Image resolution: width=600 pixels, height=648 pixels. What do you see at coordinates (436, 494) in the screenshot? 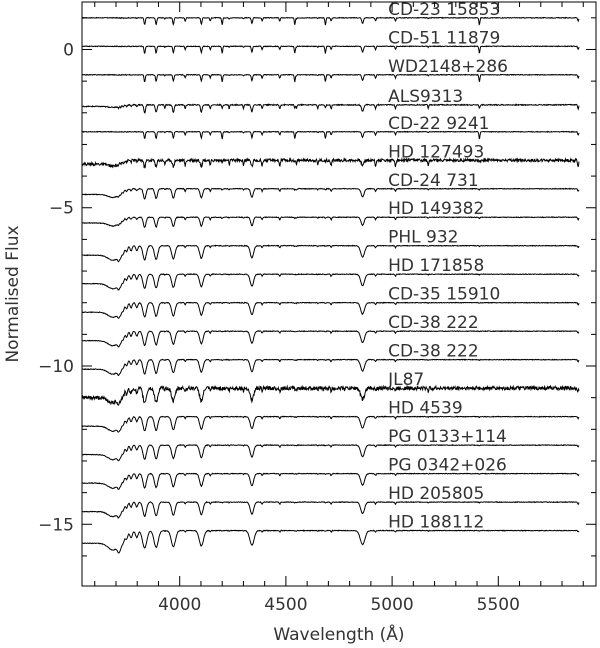
I see `series-label: HD 205805` at bounding box center [436, 494].